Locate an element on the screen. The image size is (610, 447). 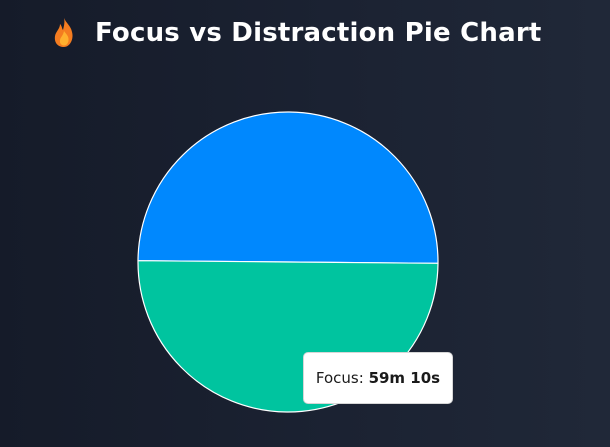
tooltip-label: Focus is located at coordinates (337, 378).